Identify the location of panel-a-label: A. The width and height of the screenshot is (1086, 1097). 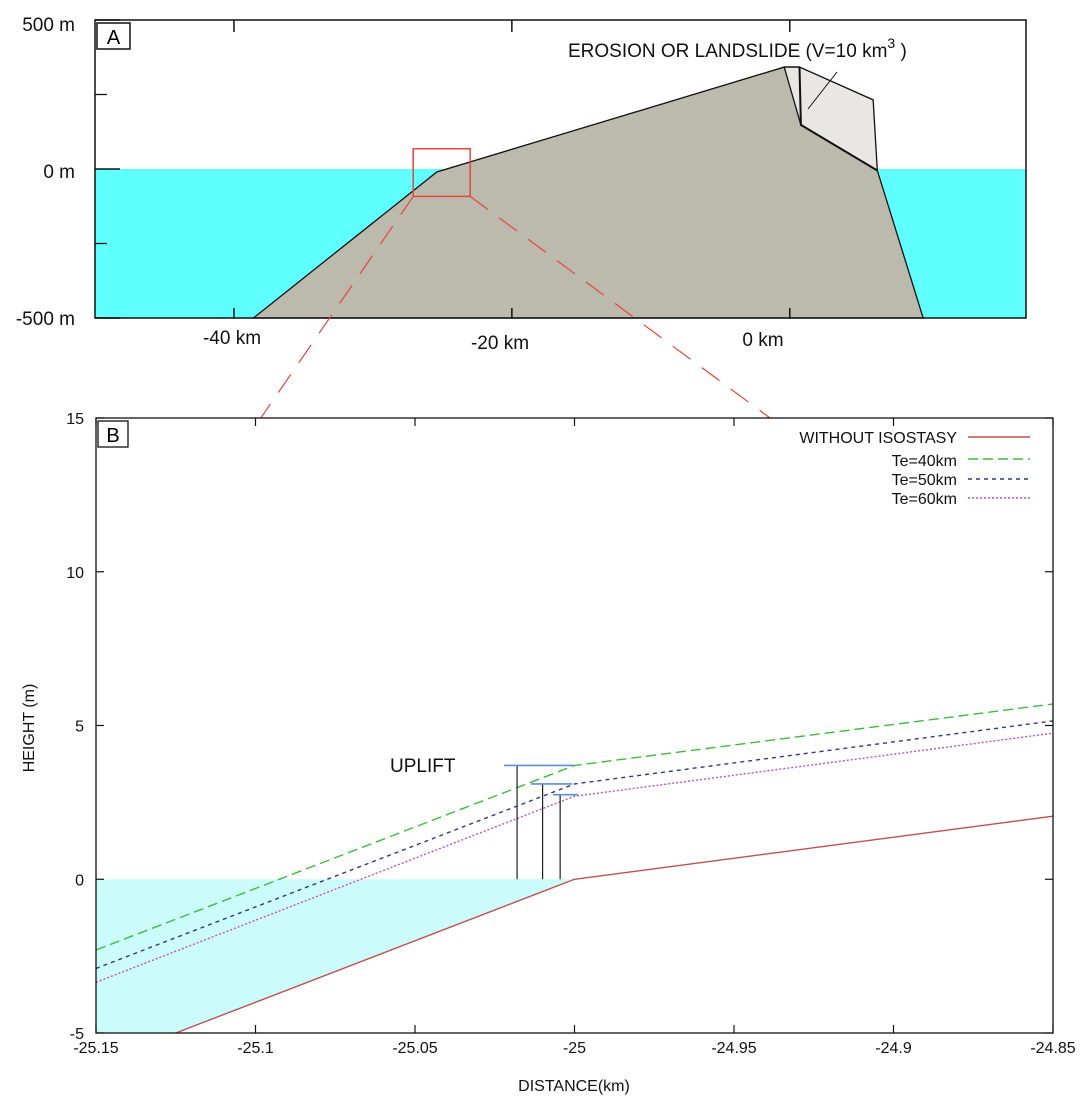
(114, 38).